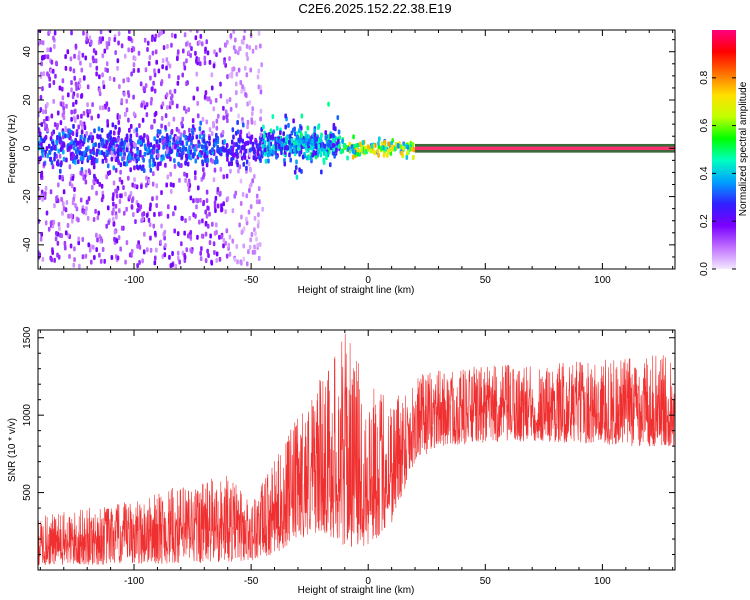  Describe the element at coordinates (27, 492) in the screenshot. I see `y-tick-label: 500` at that location.